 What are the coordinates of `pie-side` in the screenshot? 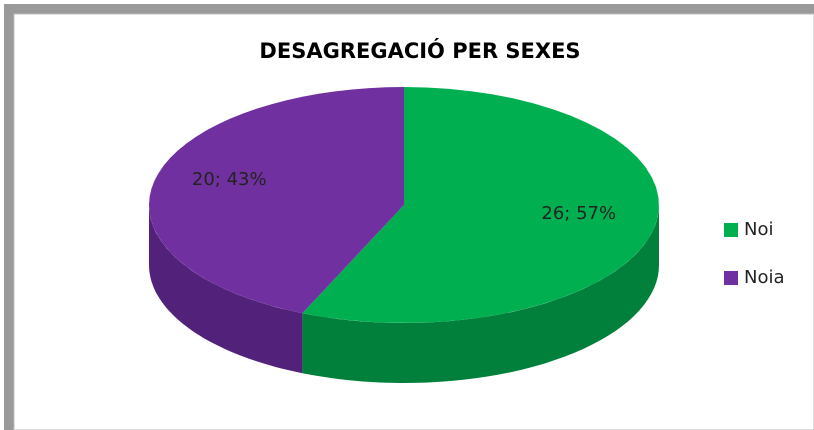 It's located at (226, 289).